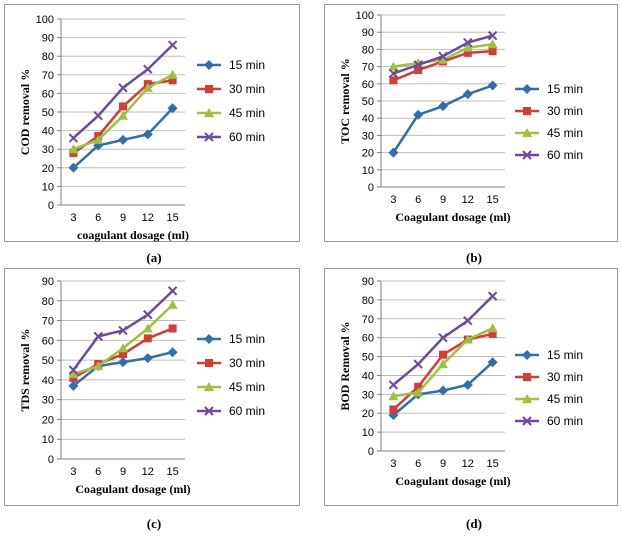  What do you see at coordinates (133, 235) in the screenshot?
I see `x-axis-title: coagulant dosage (ml)` at bounding box center [133, 235].